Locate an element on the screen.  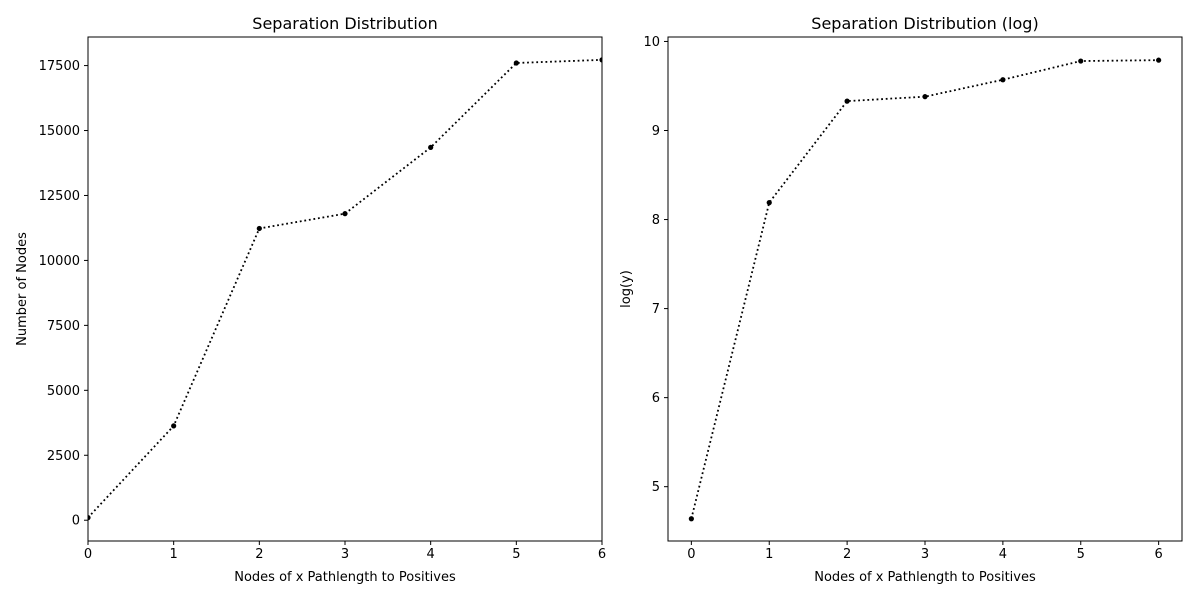
y-tick-label: 7500 is located at coordinates (63, 326).